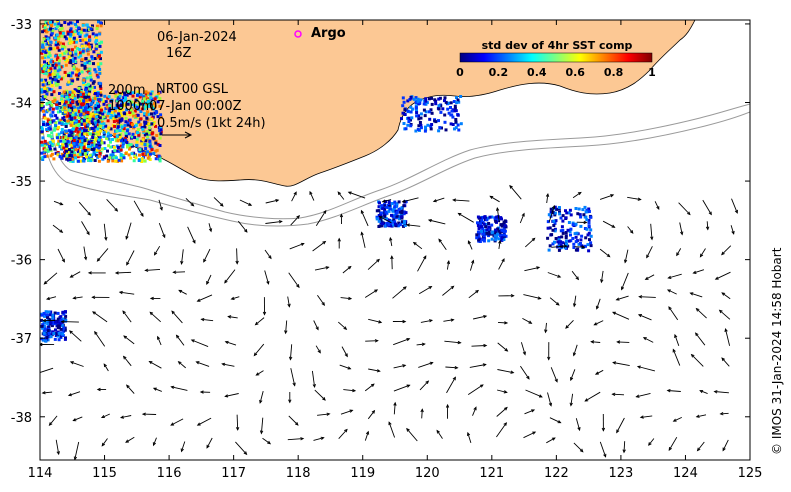  What do you see at coordinates (195, 106) in the screenshot?
I see `current-time-label: 07-Jan 00:00Z` at bounding box center [195, 106].